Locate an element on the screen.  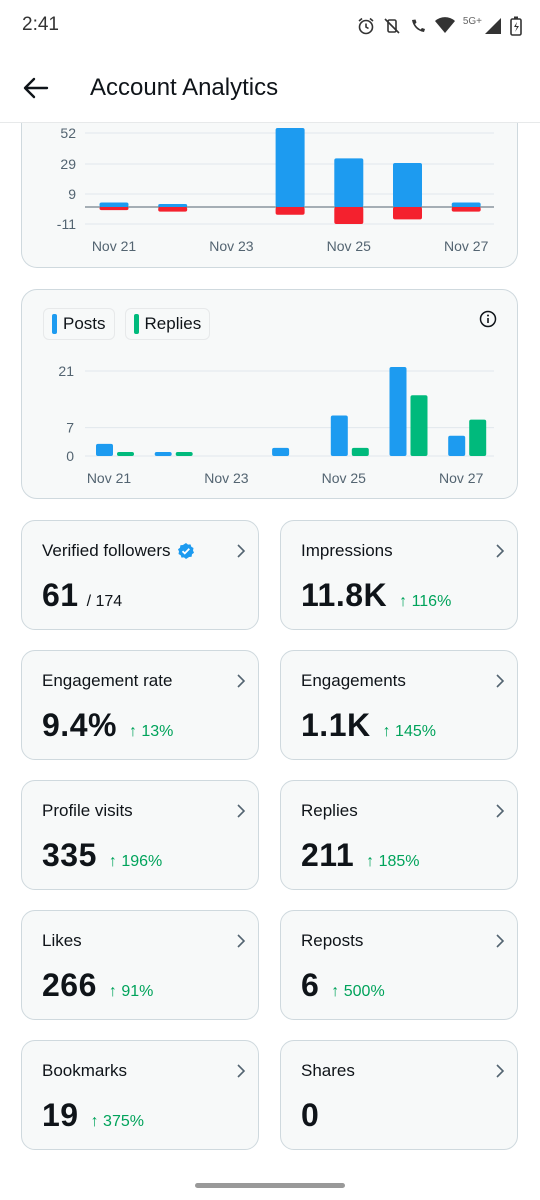
status-icons: 5G+ is located at coordinates (439, 26).